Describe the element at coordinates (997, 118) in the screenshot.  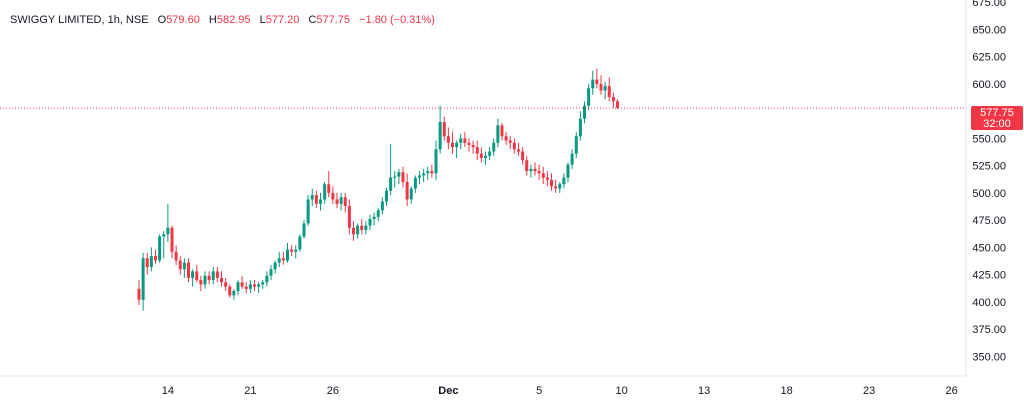
I see `price-badge: 577.75 32:00` at that location.